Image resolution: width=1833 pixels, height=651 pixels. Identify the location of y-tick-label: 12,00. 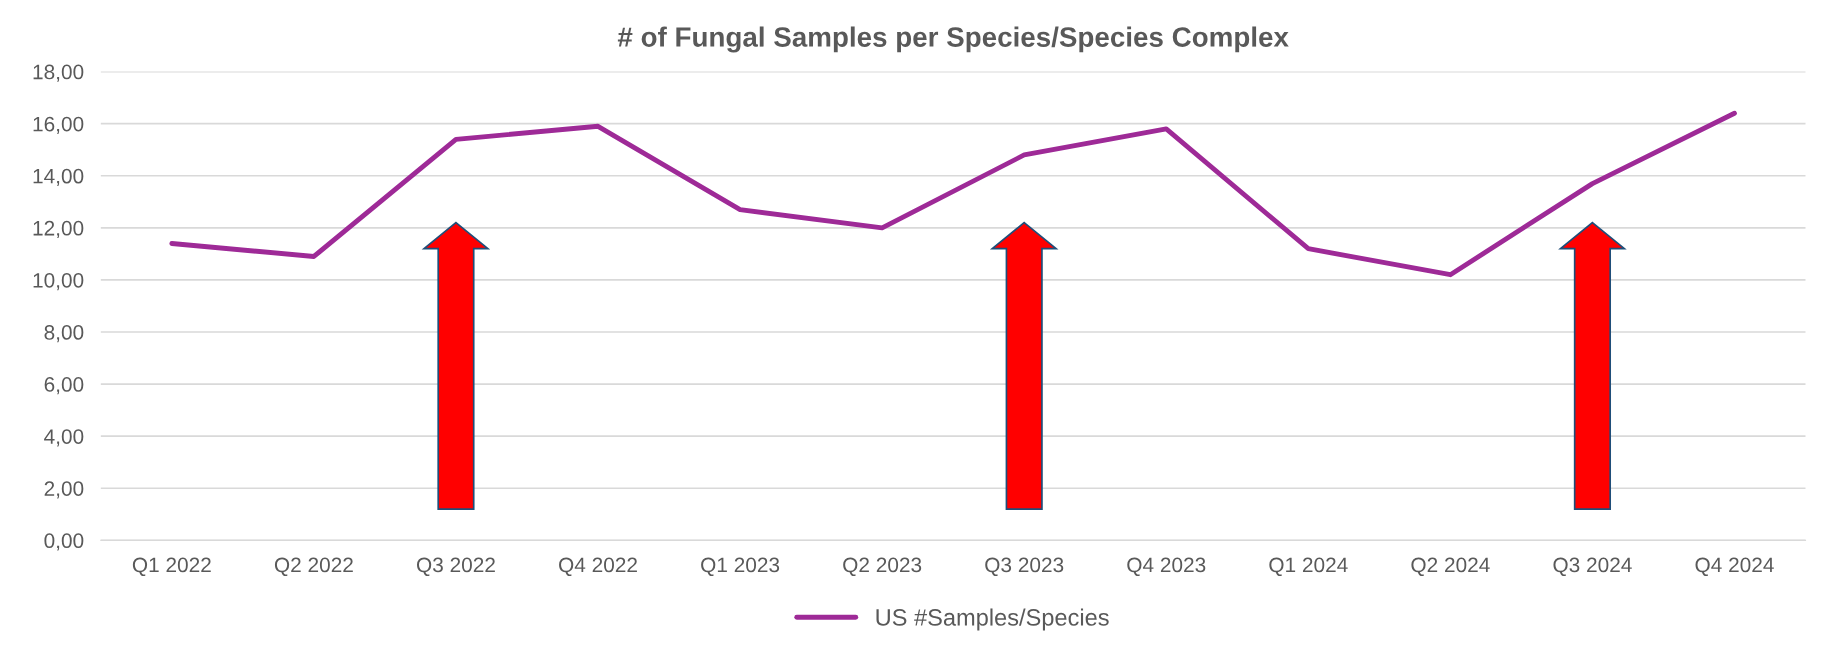
(58, 229).